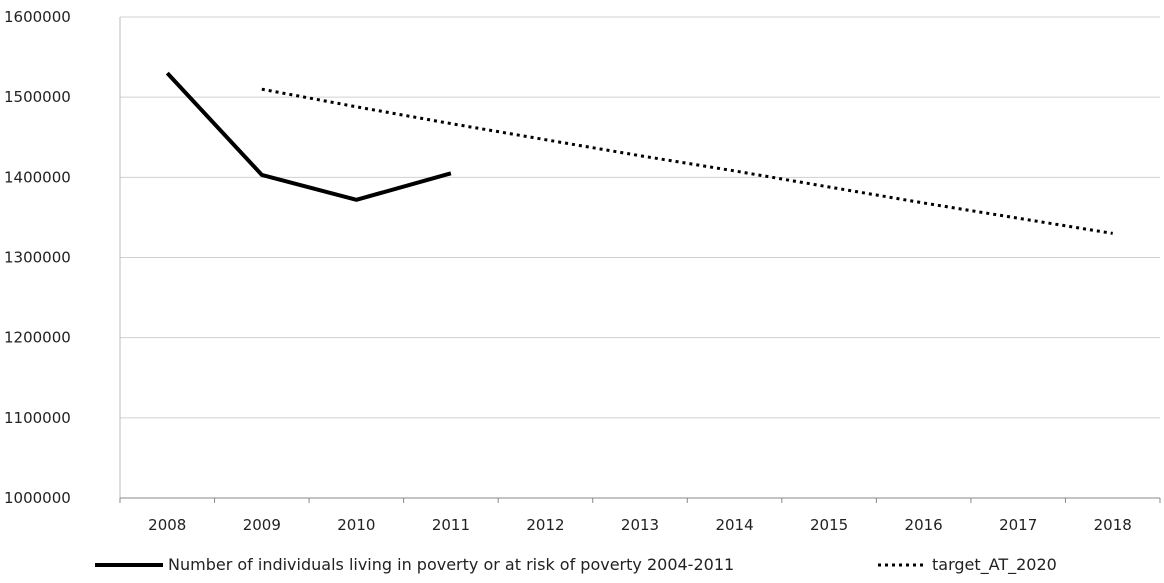 This screenshot has height=583, width=1164. Describe the element at coordinates (640, 525) in the screenshot. I see `x-tick-label: 2013` at that location.